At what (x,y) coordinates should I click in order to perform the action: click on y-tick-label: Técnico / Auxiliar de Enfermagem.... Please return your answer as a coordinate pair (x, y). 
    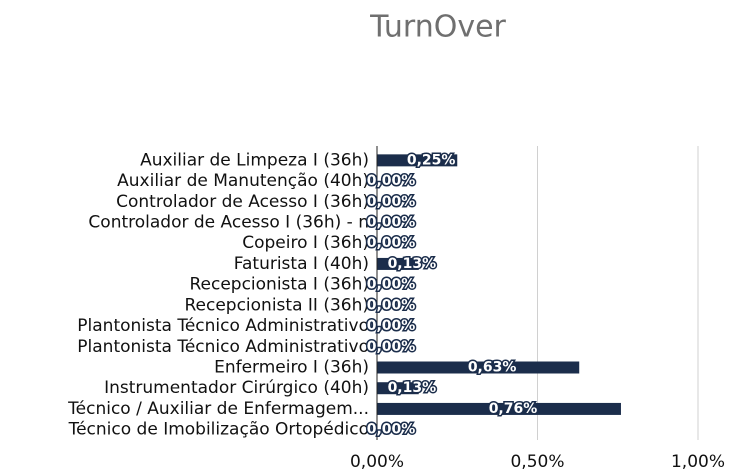
    Looking at the image, I should click on (218, 409).